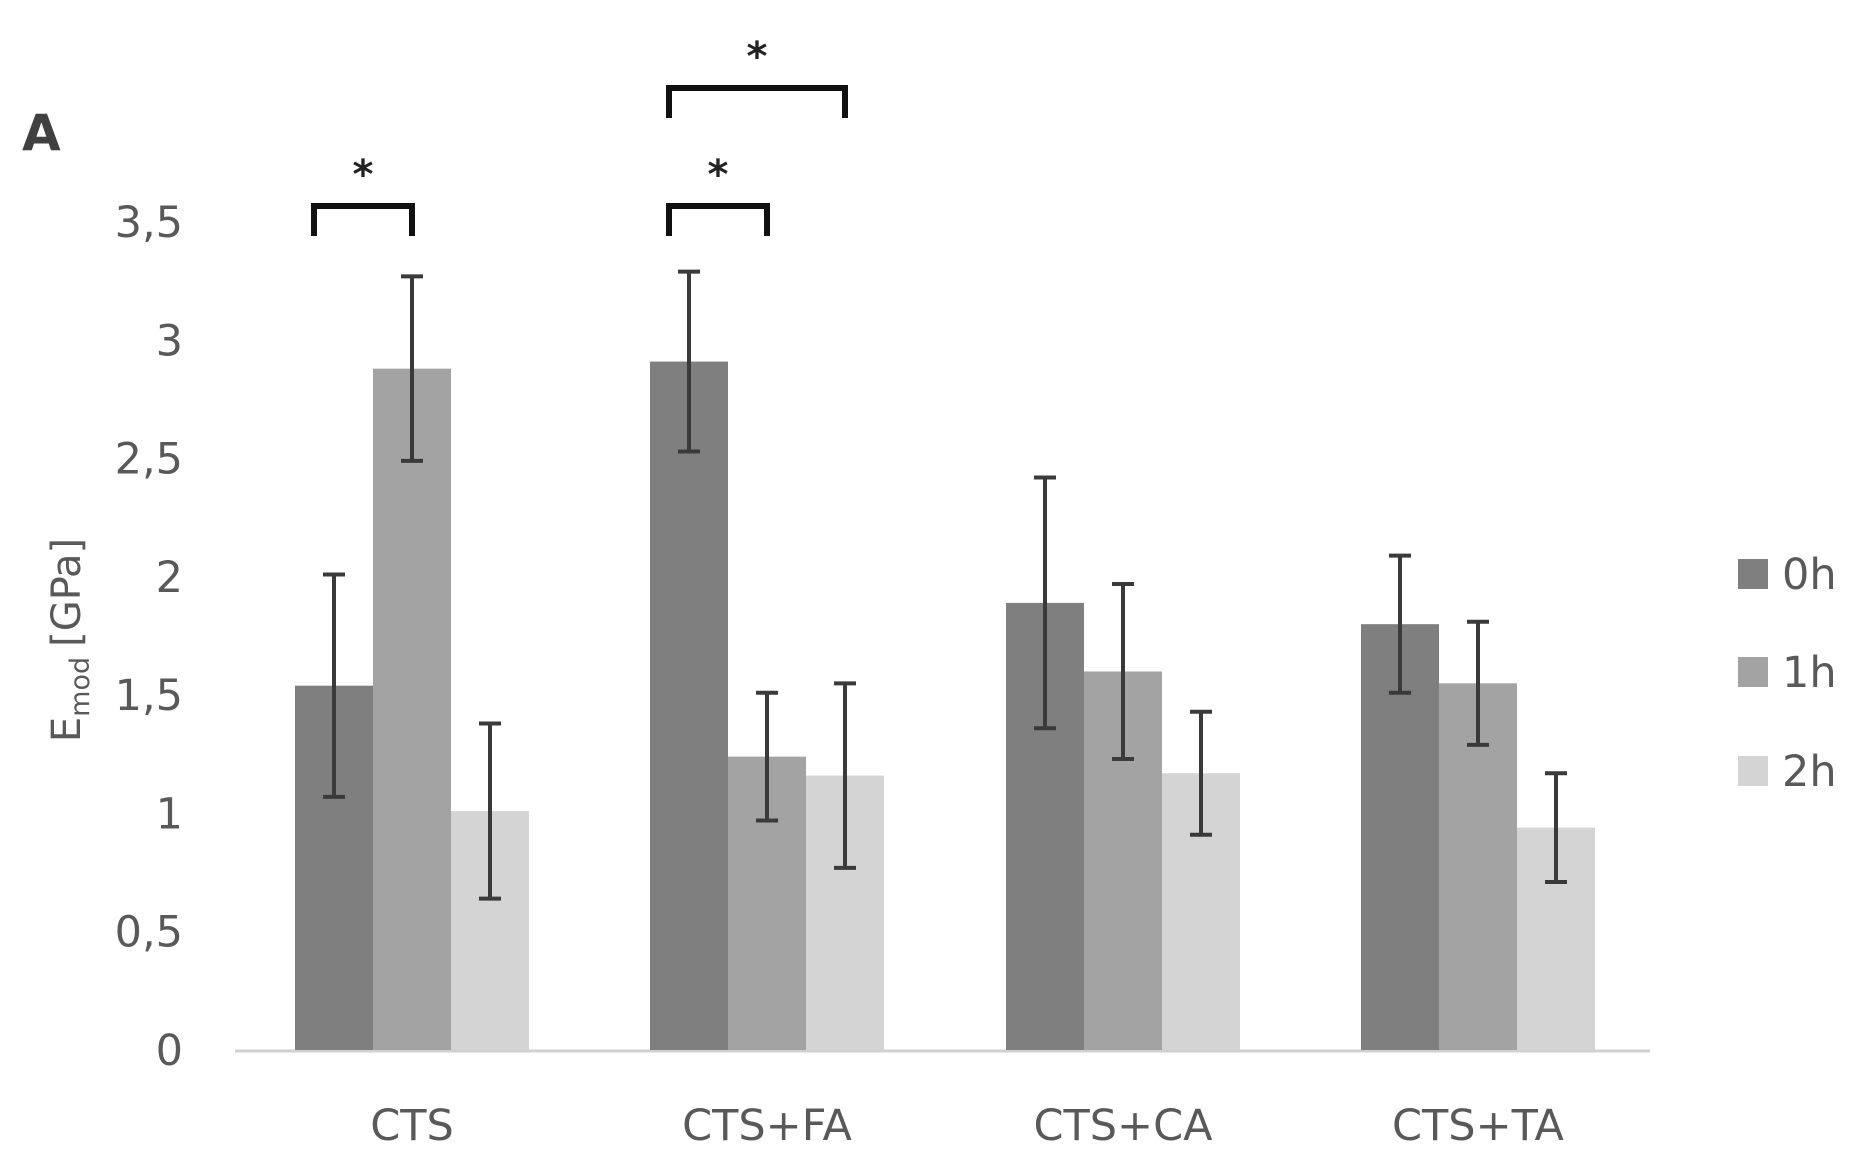 The height and width of the screenshot is (1174, 1857). Describe the element at coordinates (149, 933) in the screenshot. I see `y-tick-label: 0,5` at that location.